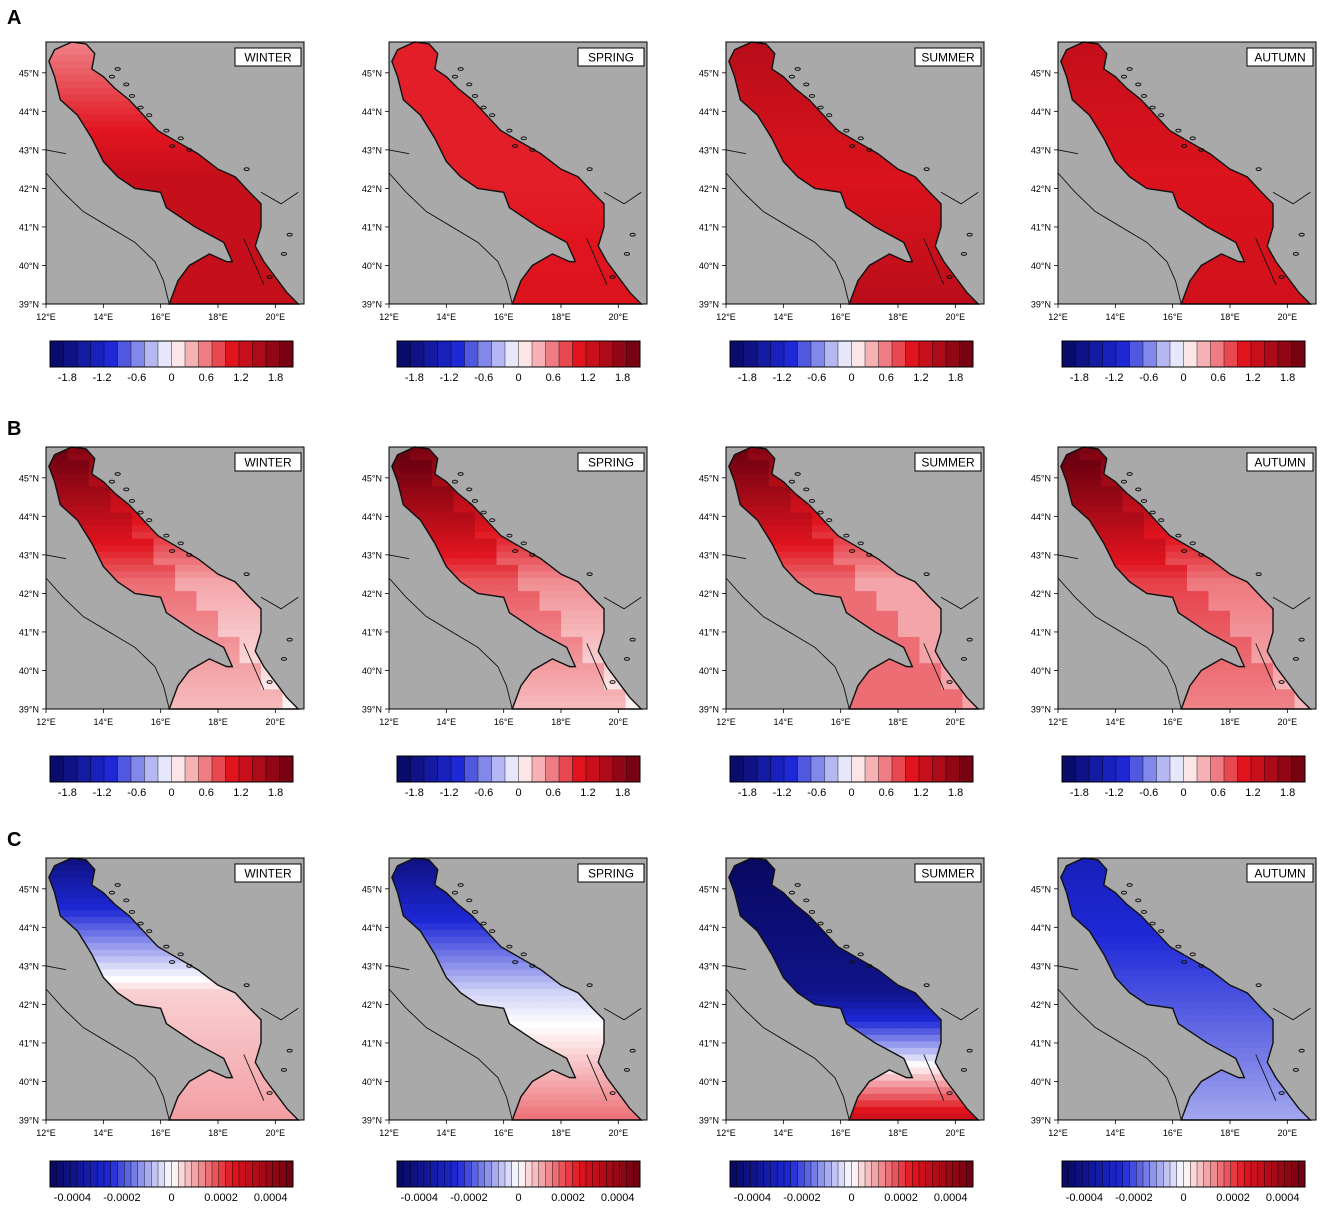  Describe the element at coordinates (611, 463) in the screenshot. I see `season-label: SPRING` at that location.